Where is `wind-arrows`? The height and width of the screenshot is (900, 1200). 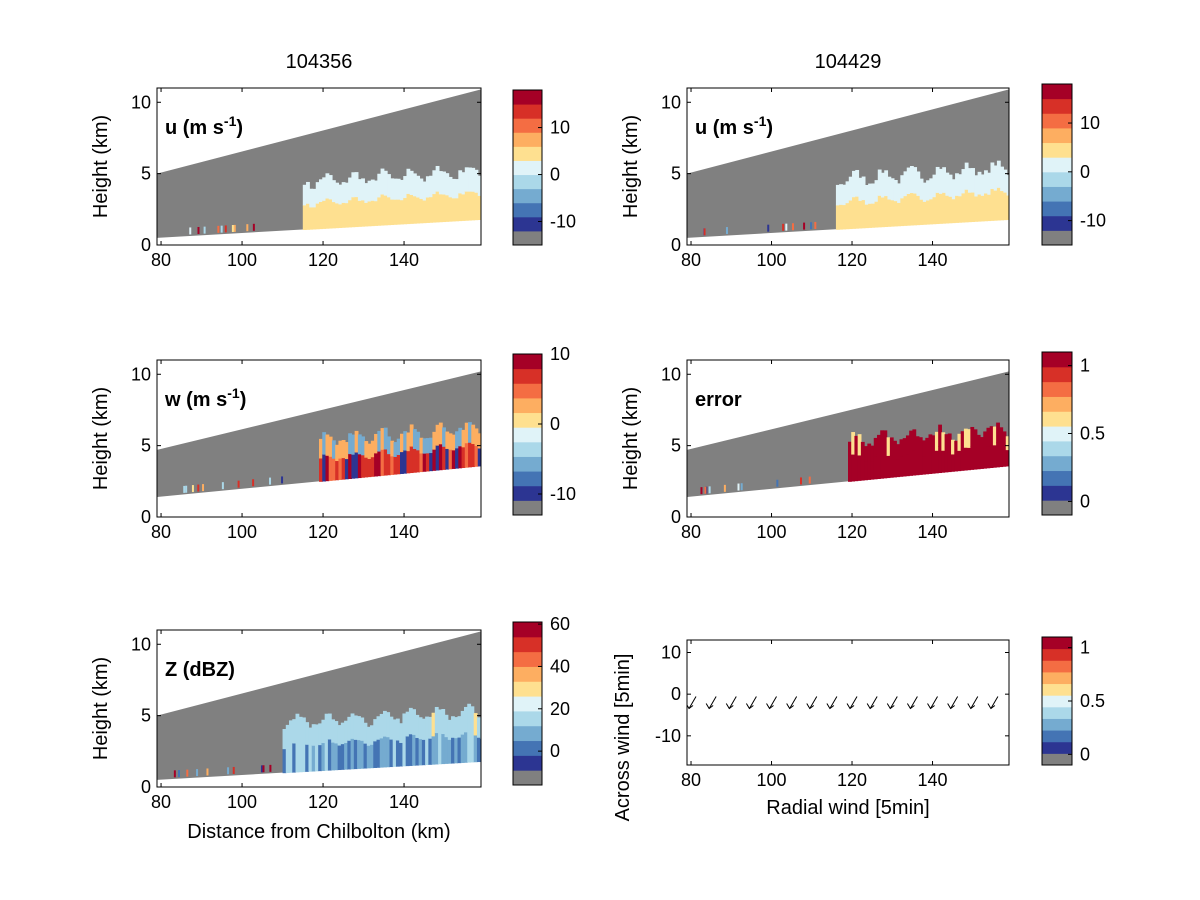
wind-arrows is located at coordinates (843, 703).